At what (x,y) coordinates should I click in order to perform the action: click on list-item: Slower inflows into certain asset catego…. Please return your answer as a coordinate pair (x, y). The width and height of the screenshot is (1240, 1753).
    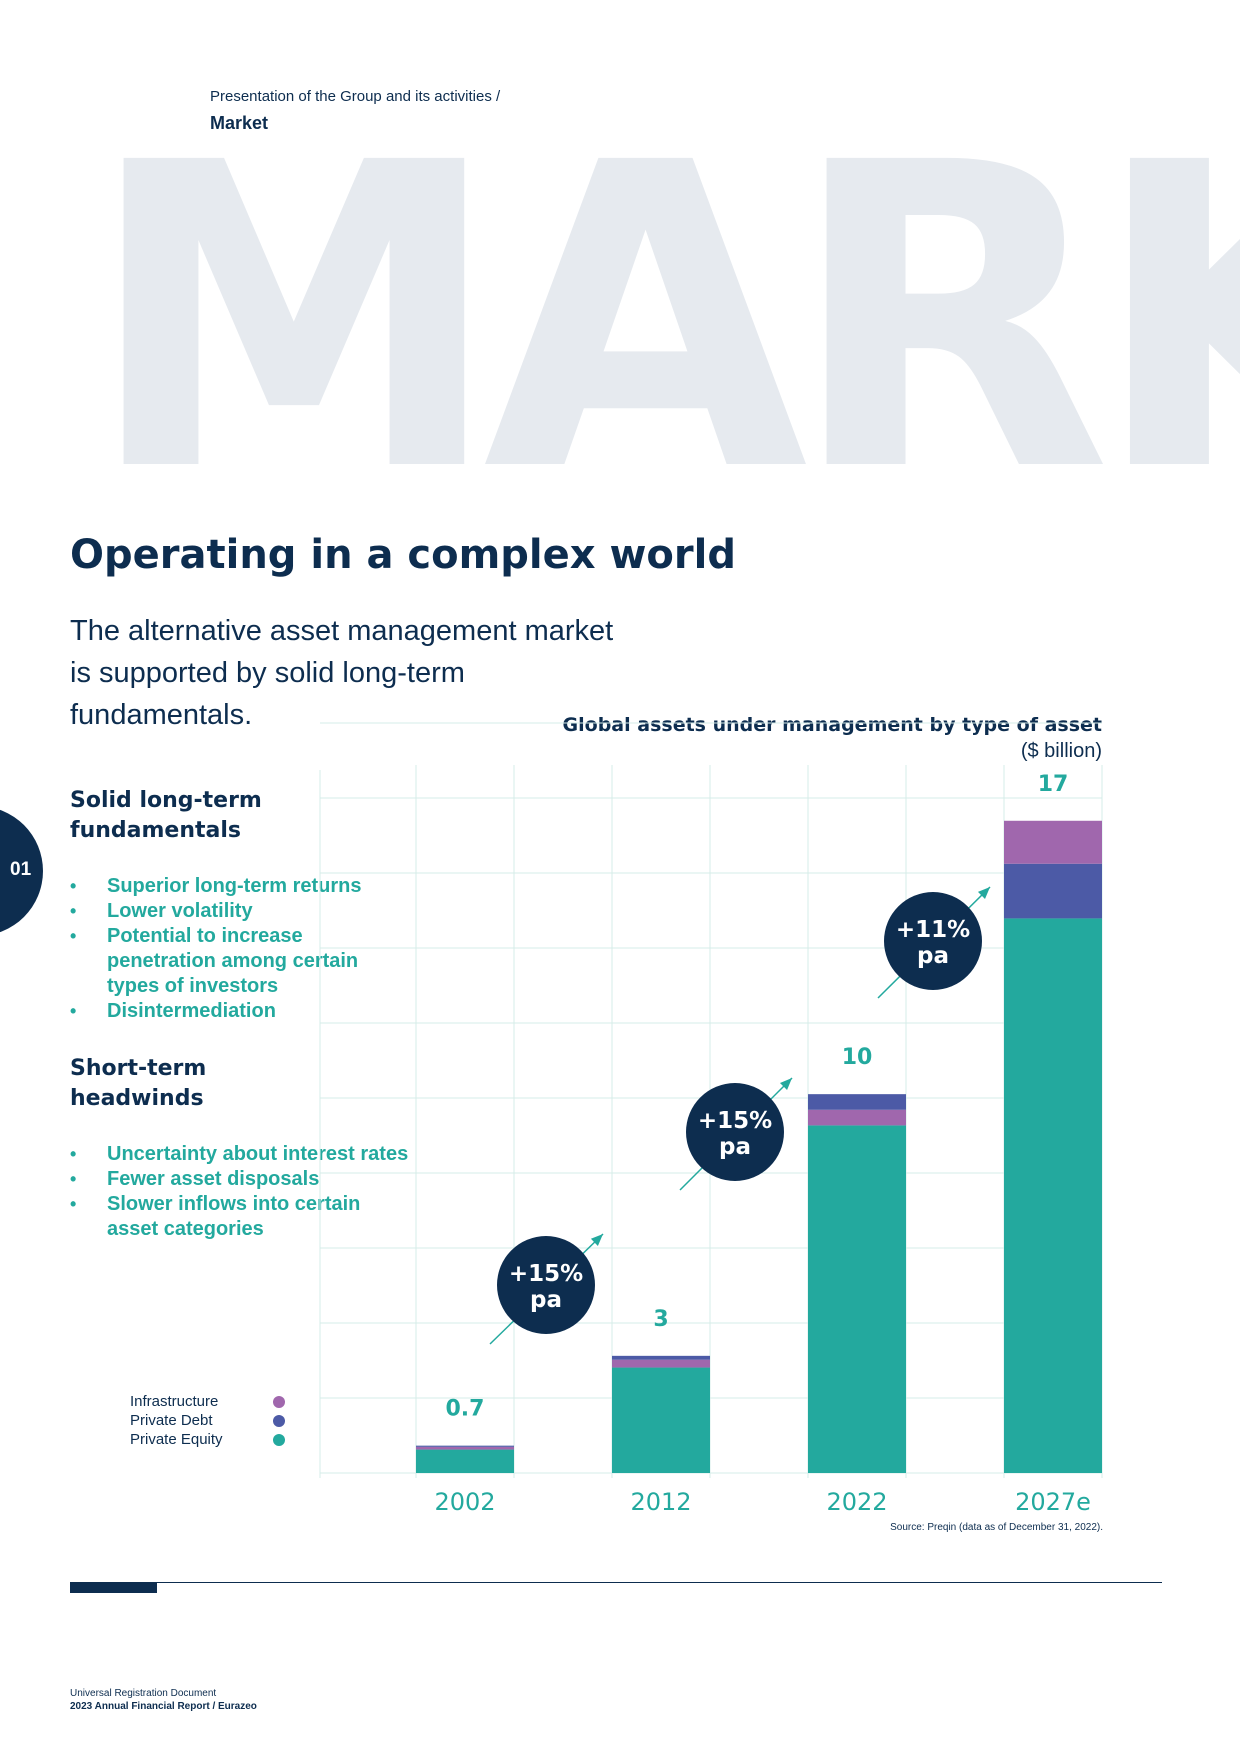
    Looking at the image, I should click on (240, 1217).